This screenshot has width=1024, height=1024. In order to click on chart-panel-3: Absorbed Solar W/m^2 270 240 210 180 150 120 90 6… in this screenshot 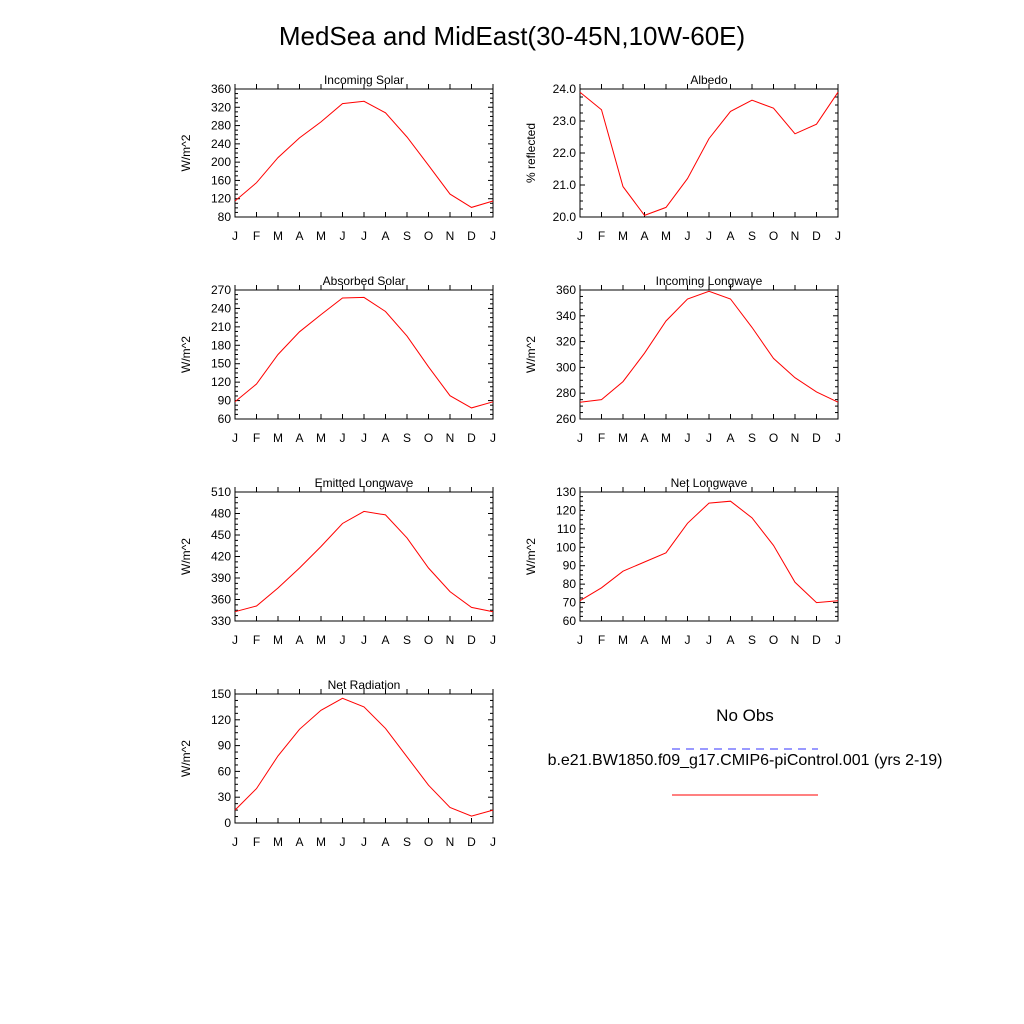, I will do `click(337, 359)`.